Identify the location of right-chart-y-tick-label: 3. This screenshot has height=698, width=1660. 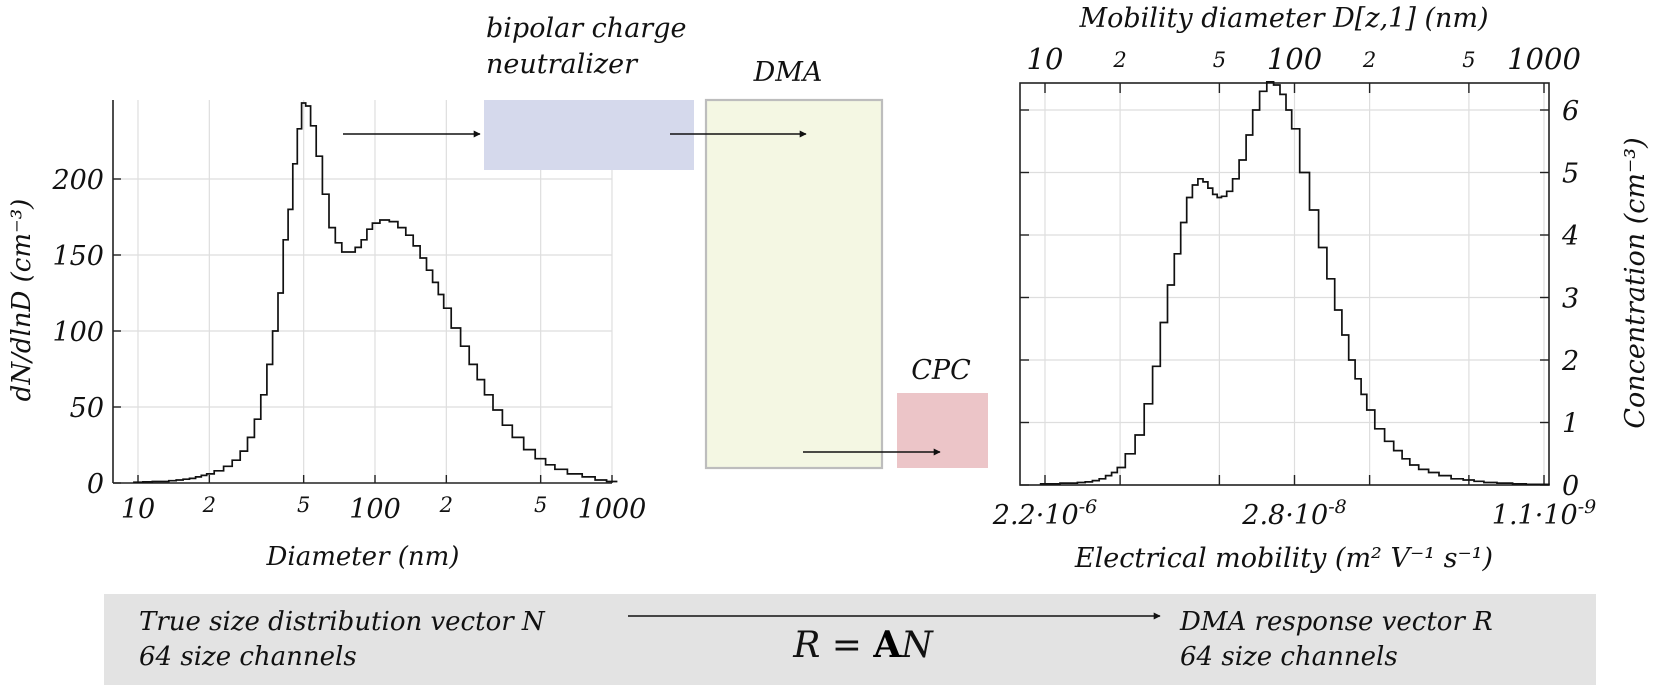
(1570, 299).